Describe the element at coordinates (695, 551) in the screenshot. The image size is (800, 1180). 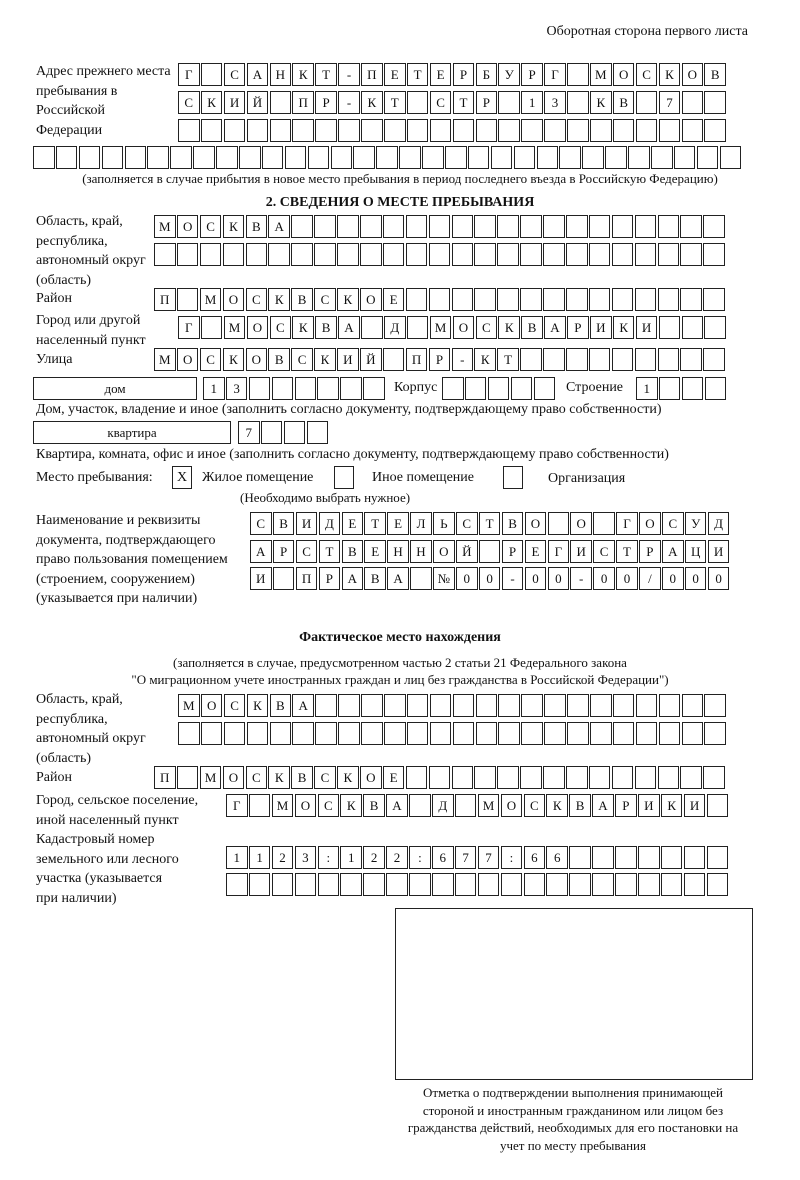
I see `char-cell: Ц` at that location.